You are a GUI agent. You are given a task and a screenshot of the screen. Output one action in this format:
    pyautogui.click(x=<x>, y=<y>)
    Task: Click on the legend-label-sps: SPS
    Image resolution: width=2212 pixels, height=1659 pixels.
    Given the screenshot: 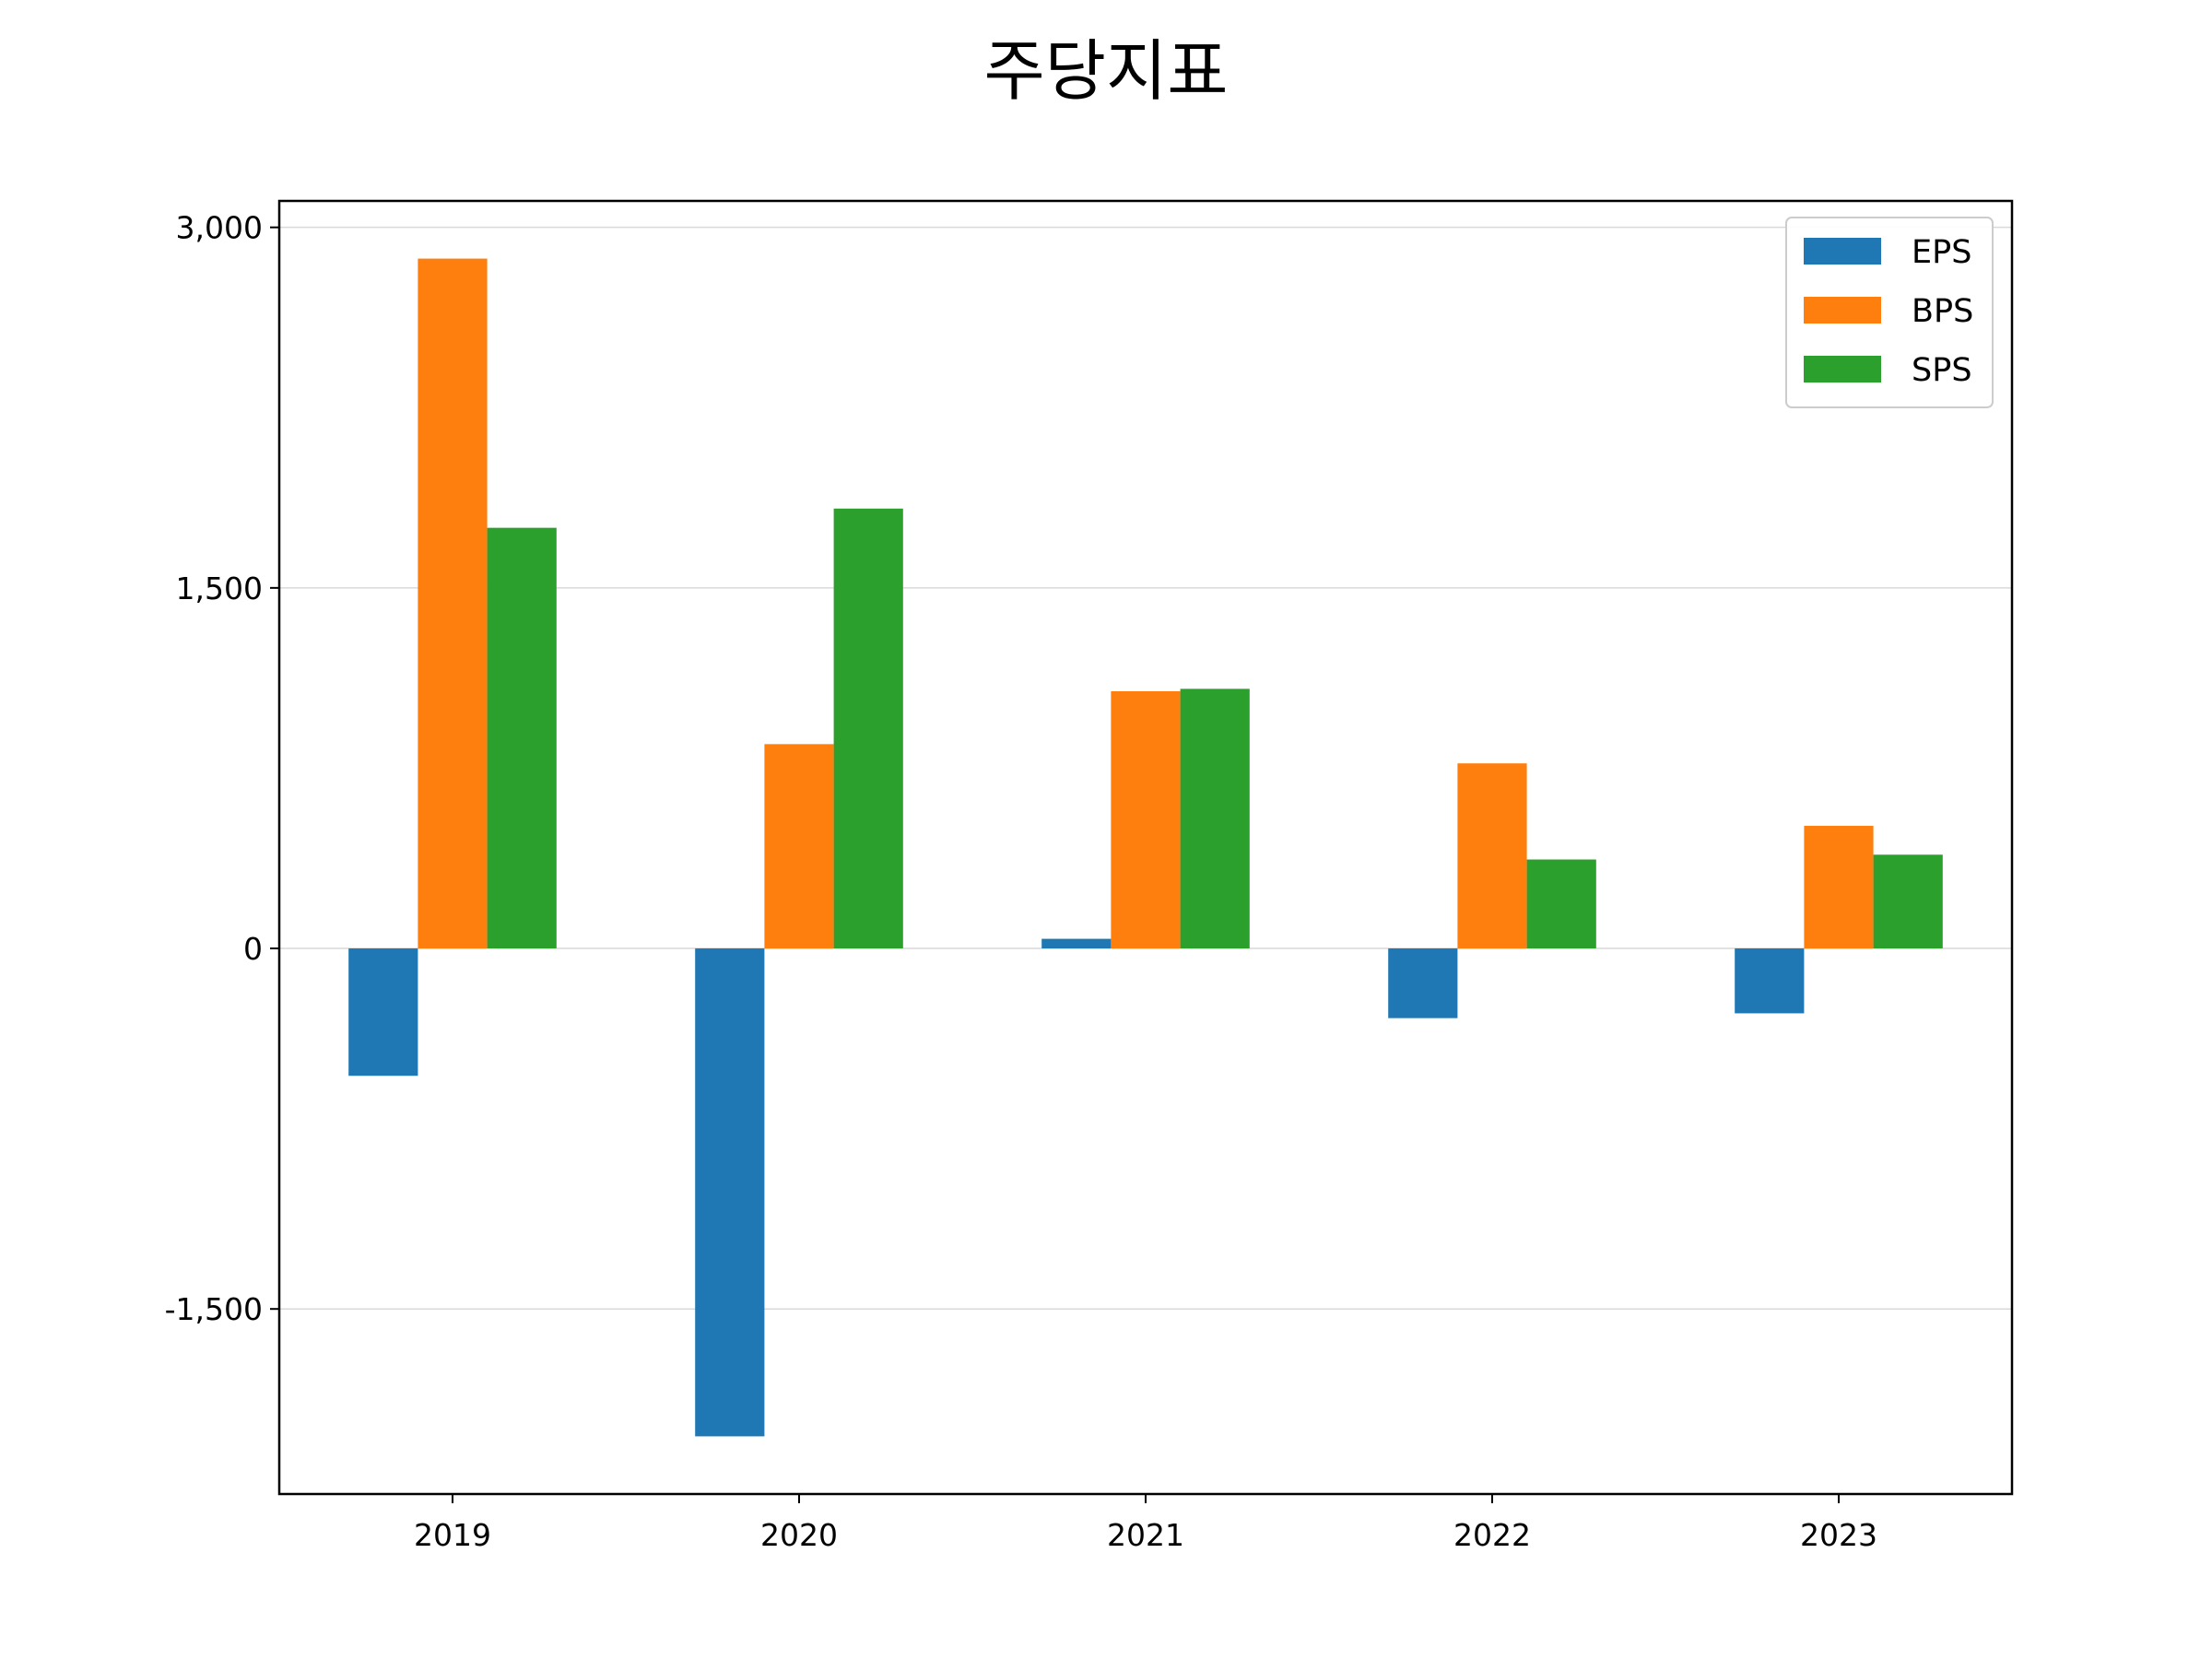 What is the action you would take?
    pyautogui.click(x=1942, y=370)
    